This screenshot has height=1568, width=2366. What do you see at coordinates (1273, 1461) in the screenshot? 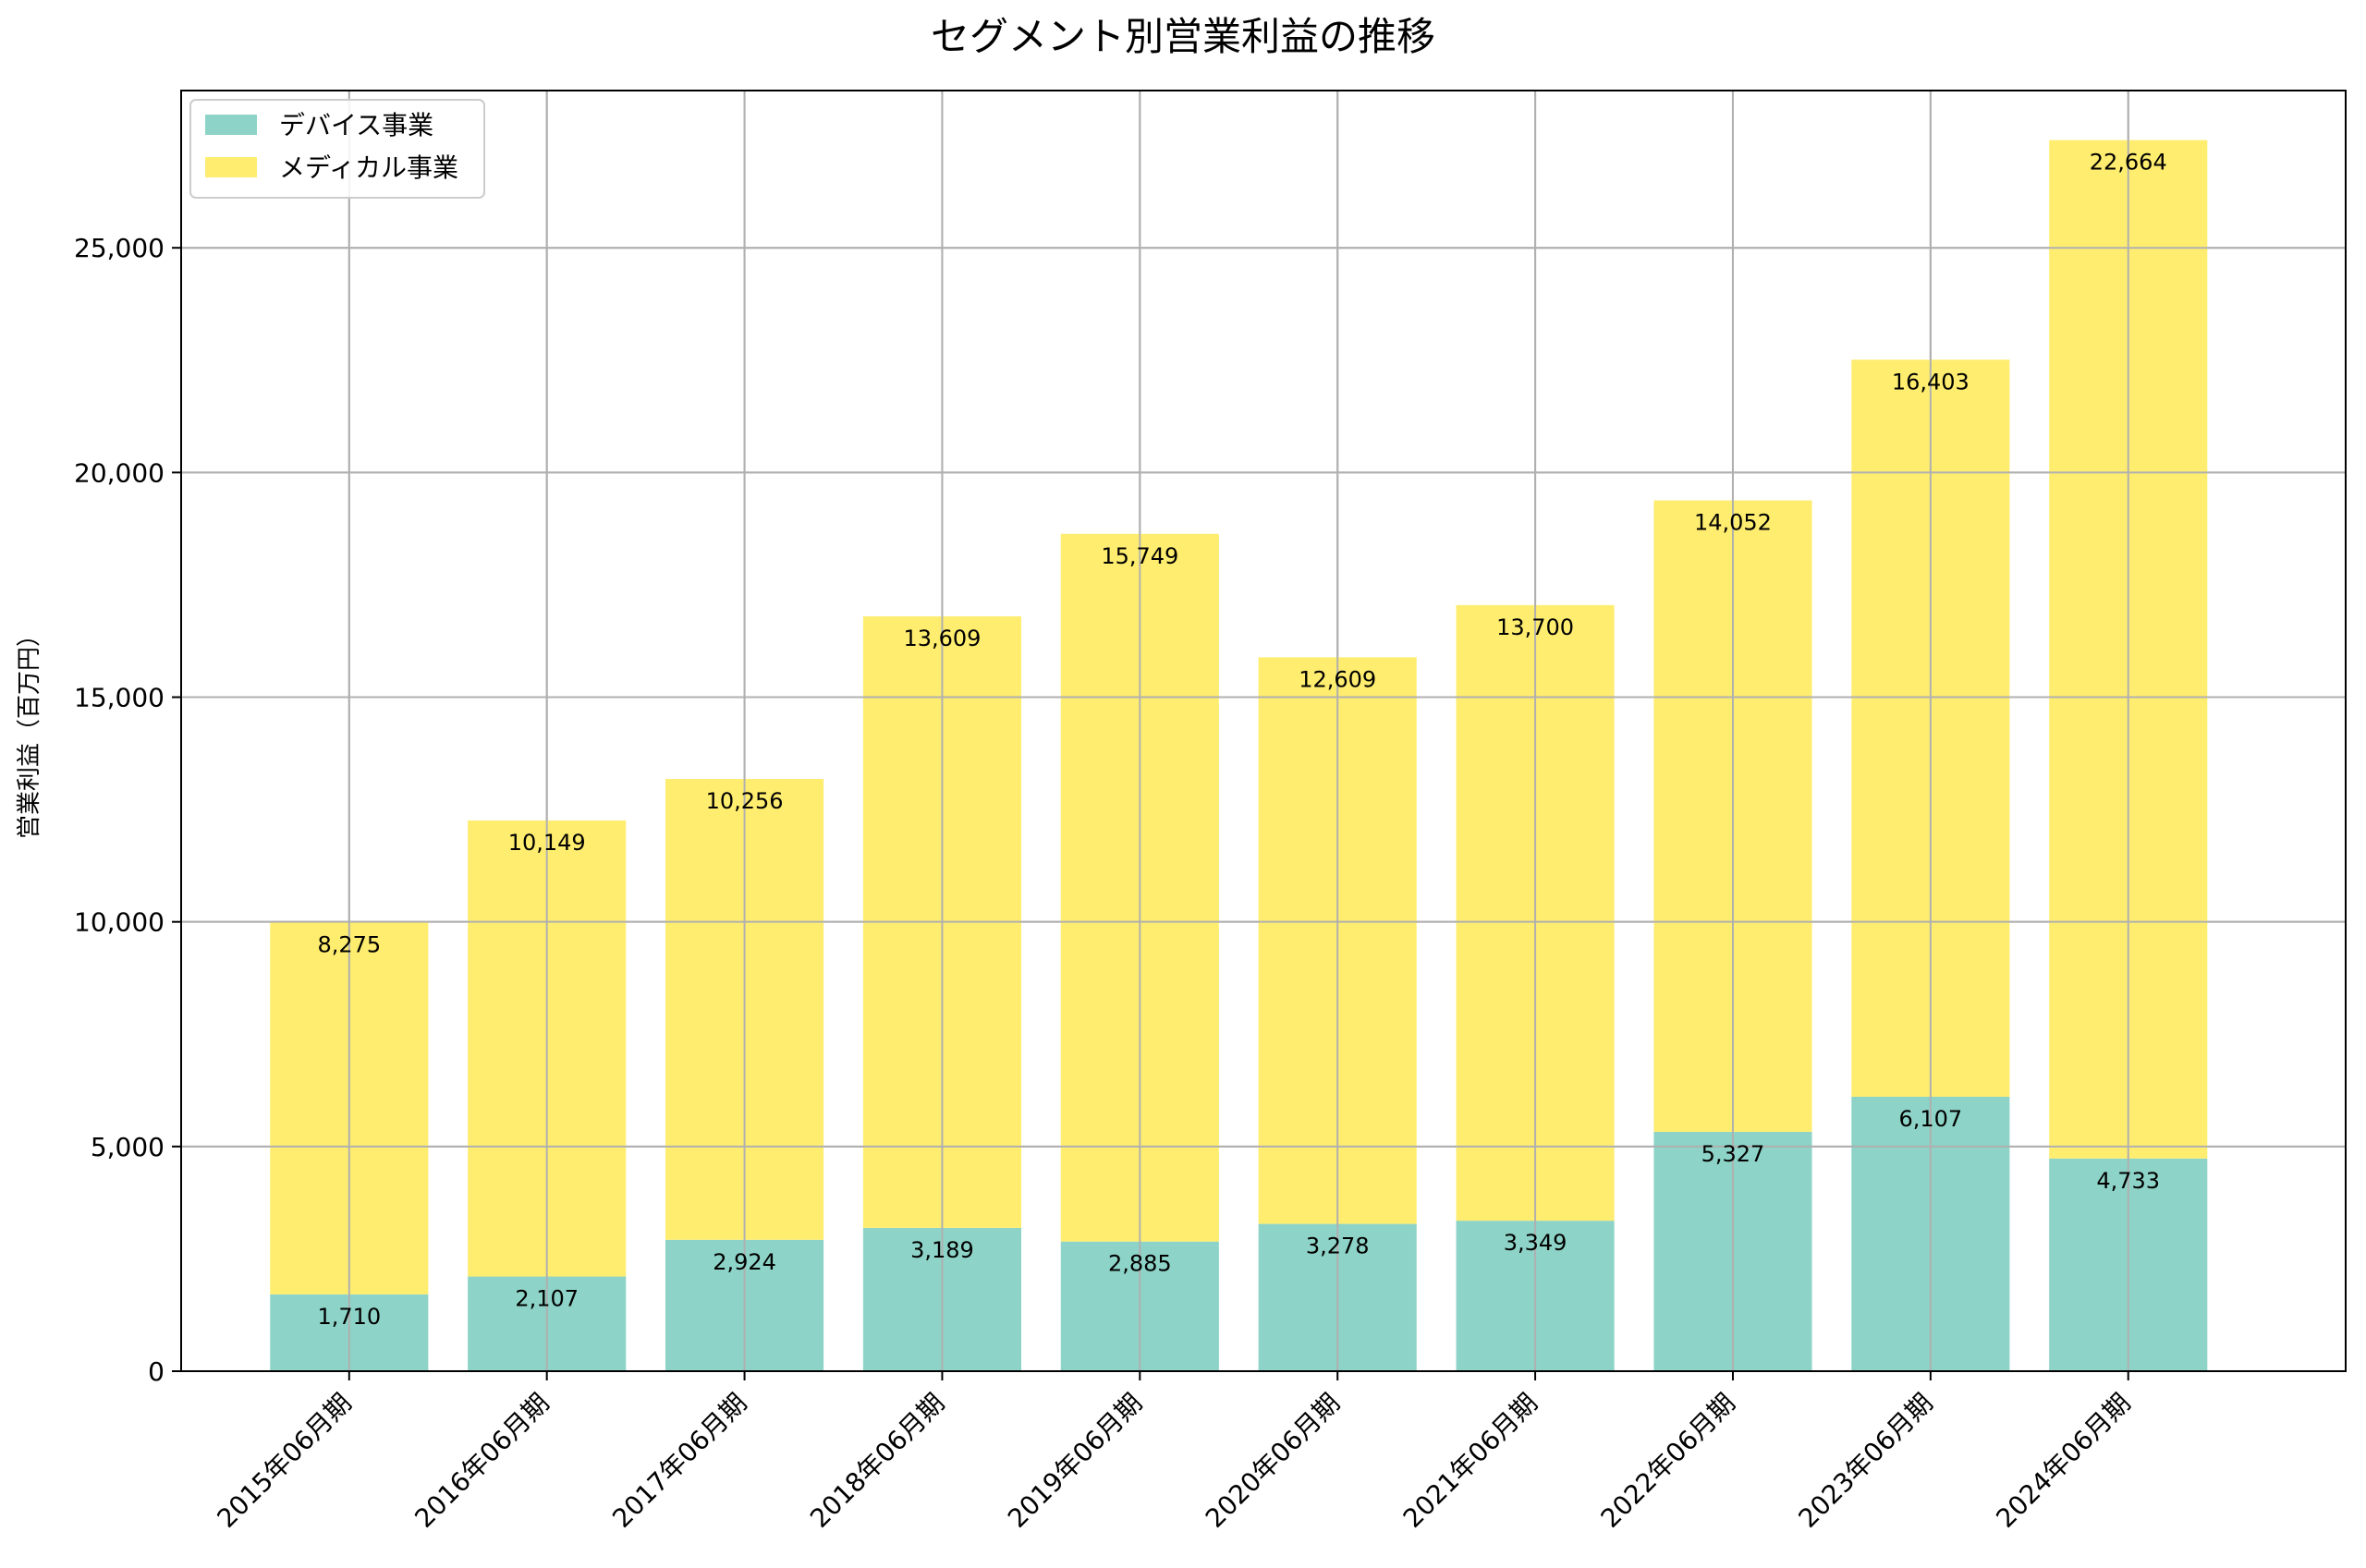
I see `x-tick-label: 2020年06月期` at bounding box center [1273, 1461].